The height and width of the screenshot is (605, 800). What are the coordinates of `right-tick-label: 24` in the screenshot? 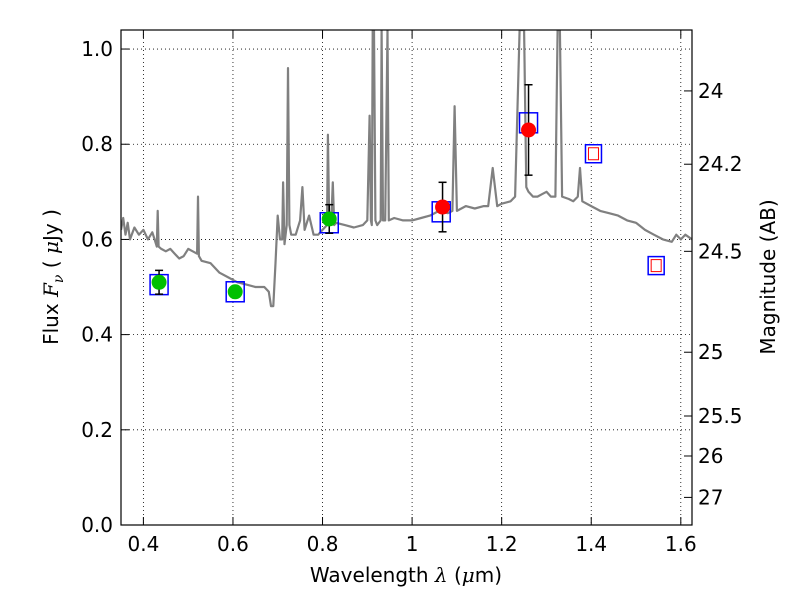 It's located at (710, 91).